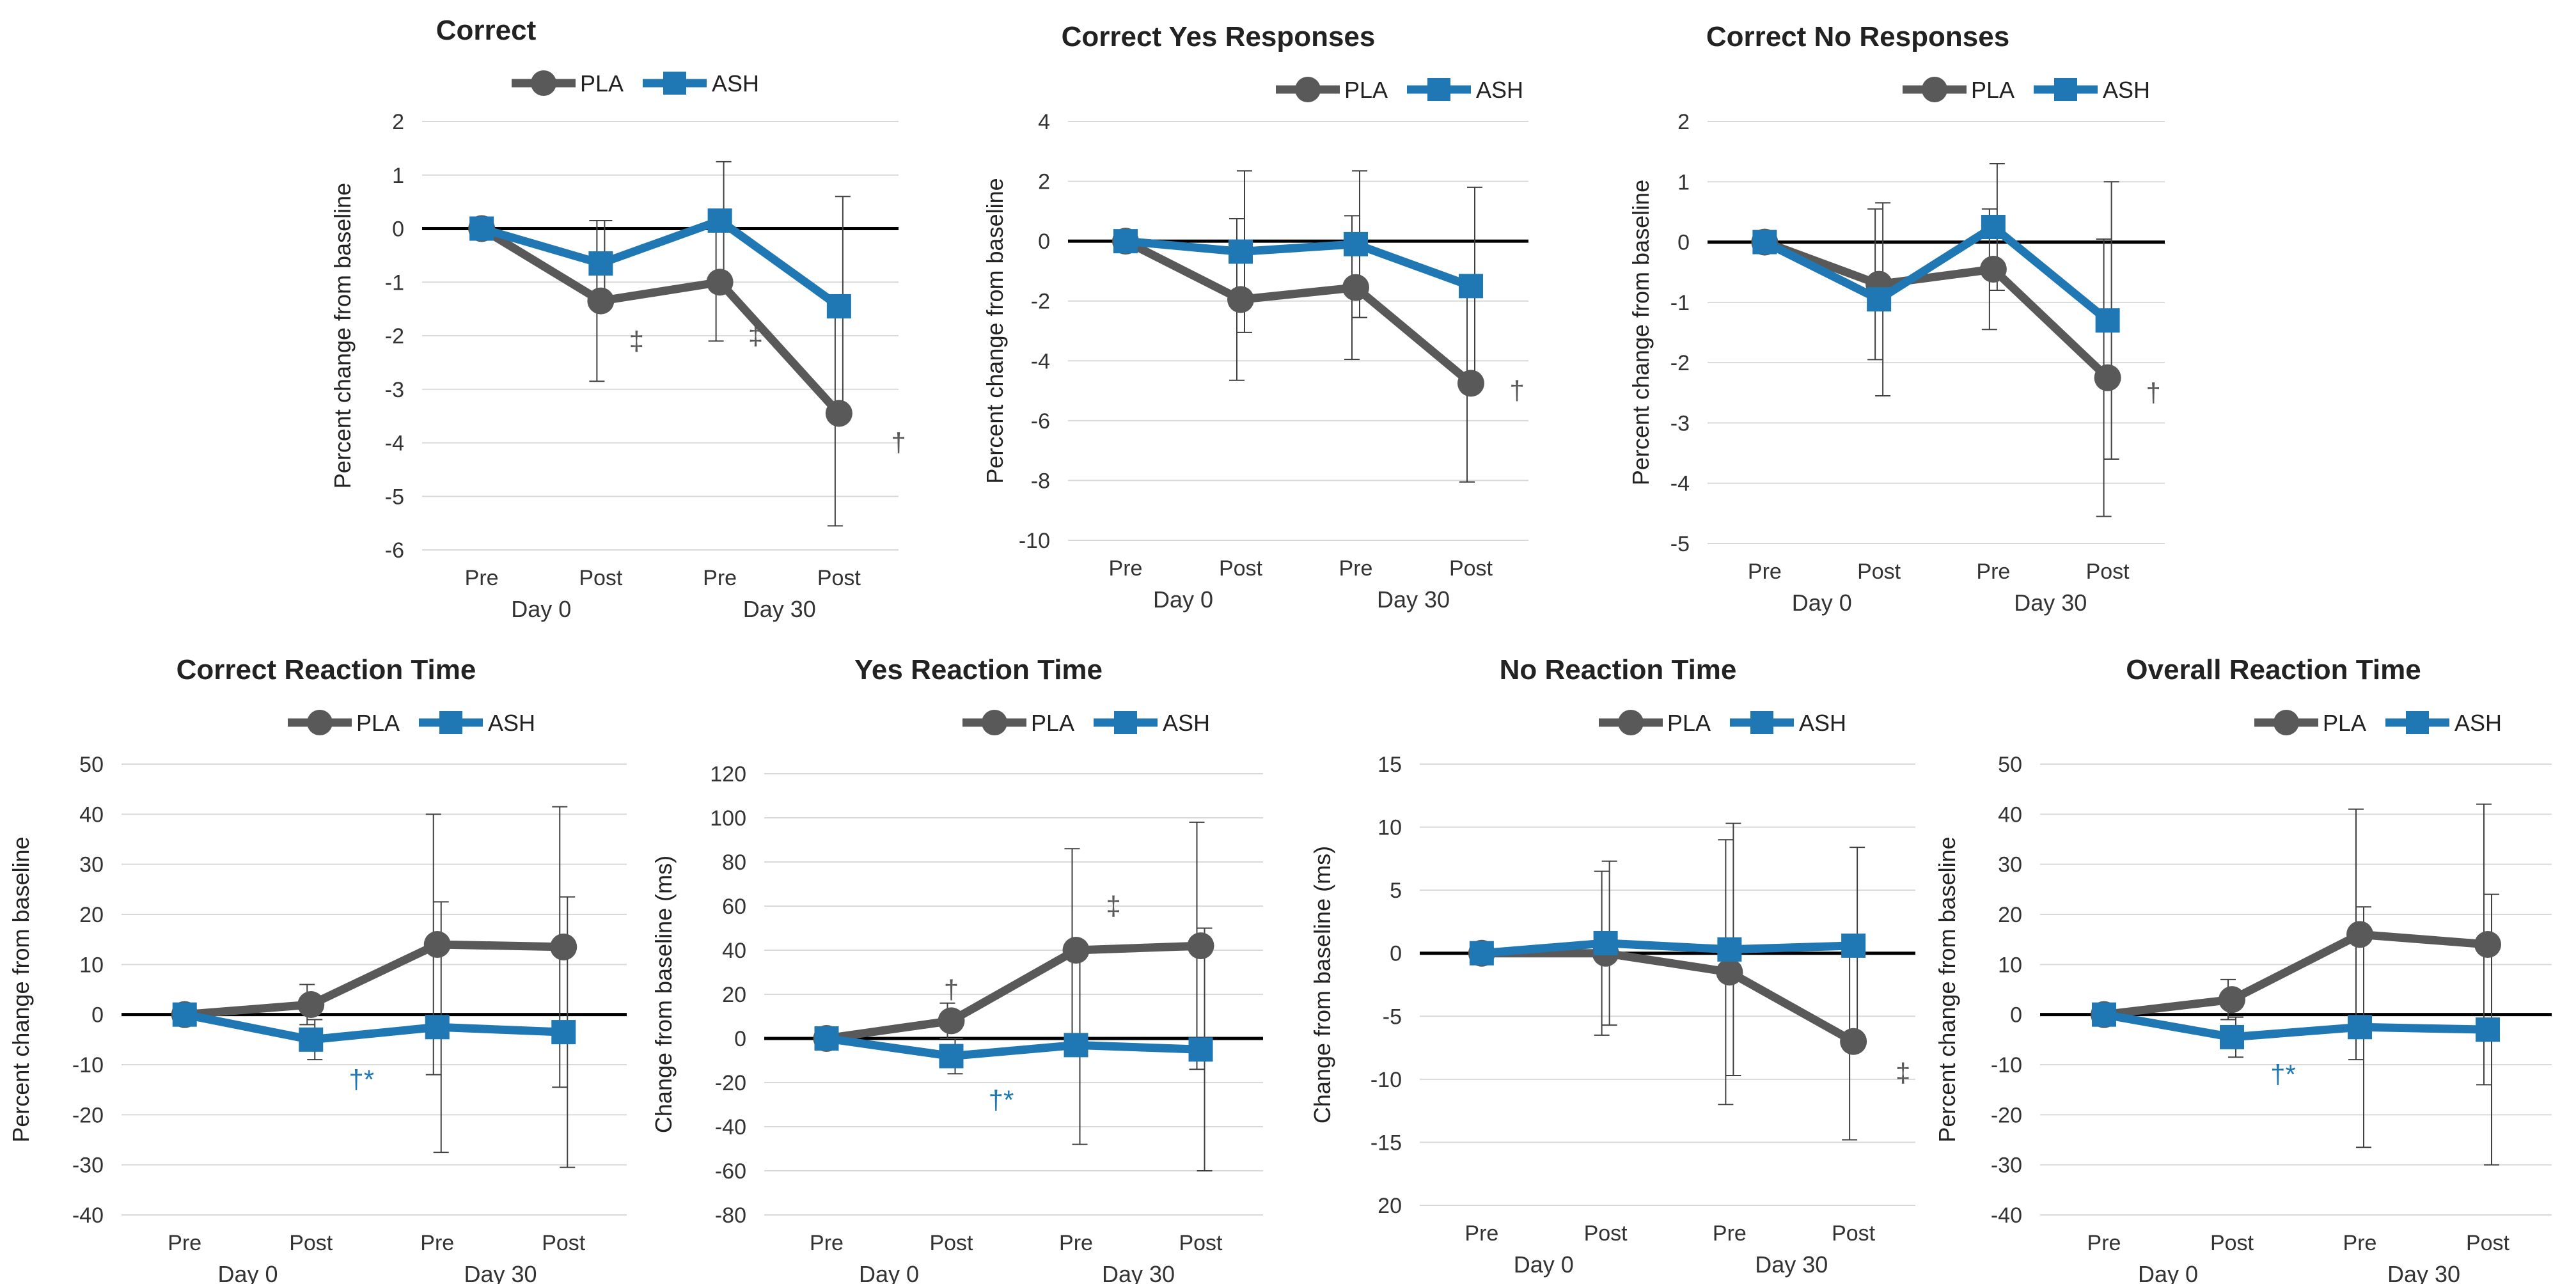 The width and height of the screenshot is (2576, 1284). Describe the element at coordinates (2006, 1215) in the screenshot. I see `y-tick-label: -40` at that location.